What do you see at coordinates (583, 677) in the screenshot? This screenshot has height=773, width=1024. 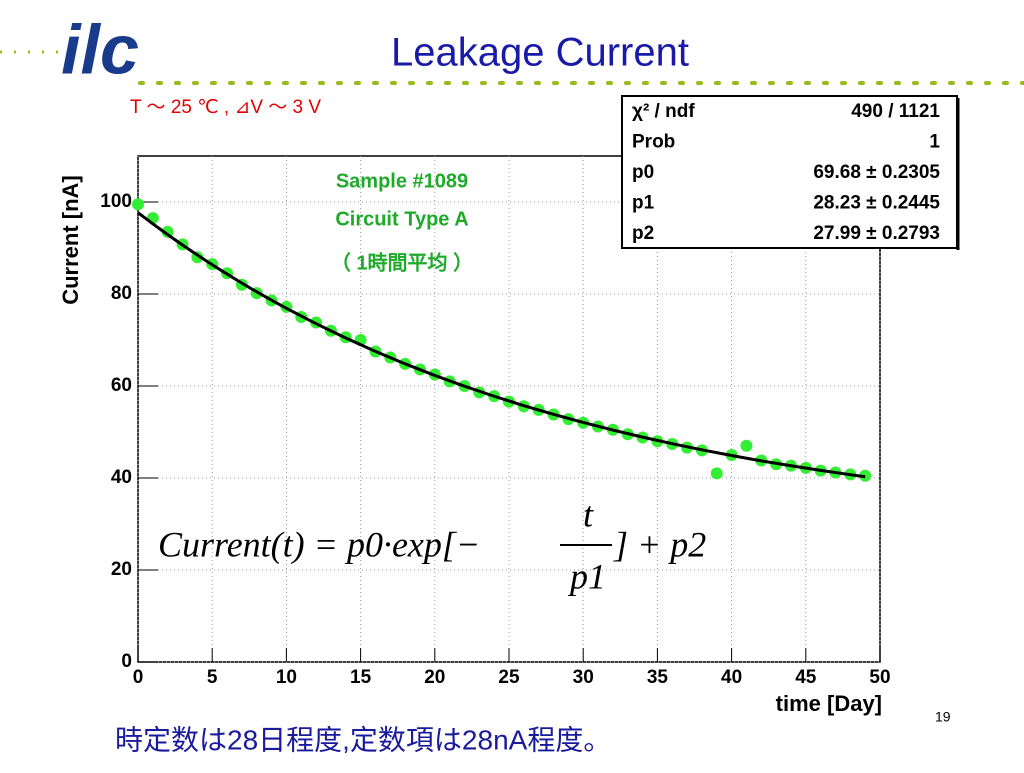 I see `x-tick-label: 30` at bounding box center [583, 677].